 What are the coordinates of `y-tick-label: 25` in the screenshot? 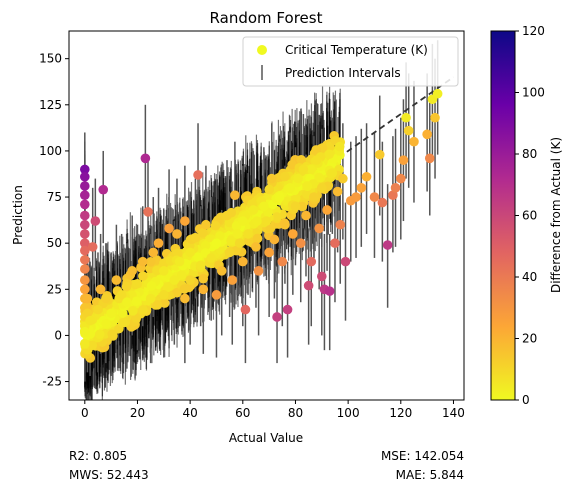 It's located at (54, 289).